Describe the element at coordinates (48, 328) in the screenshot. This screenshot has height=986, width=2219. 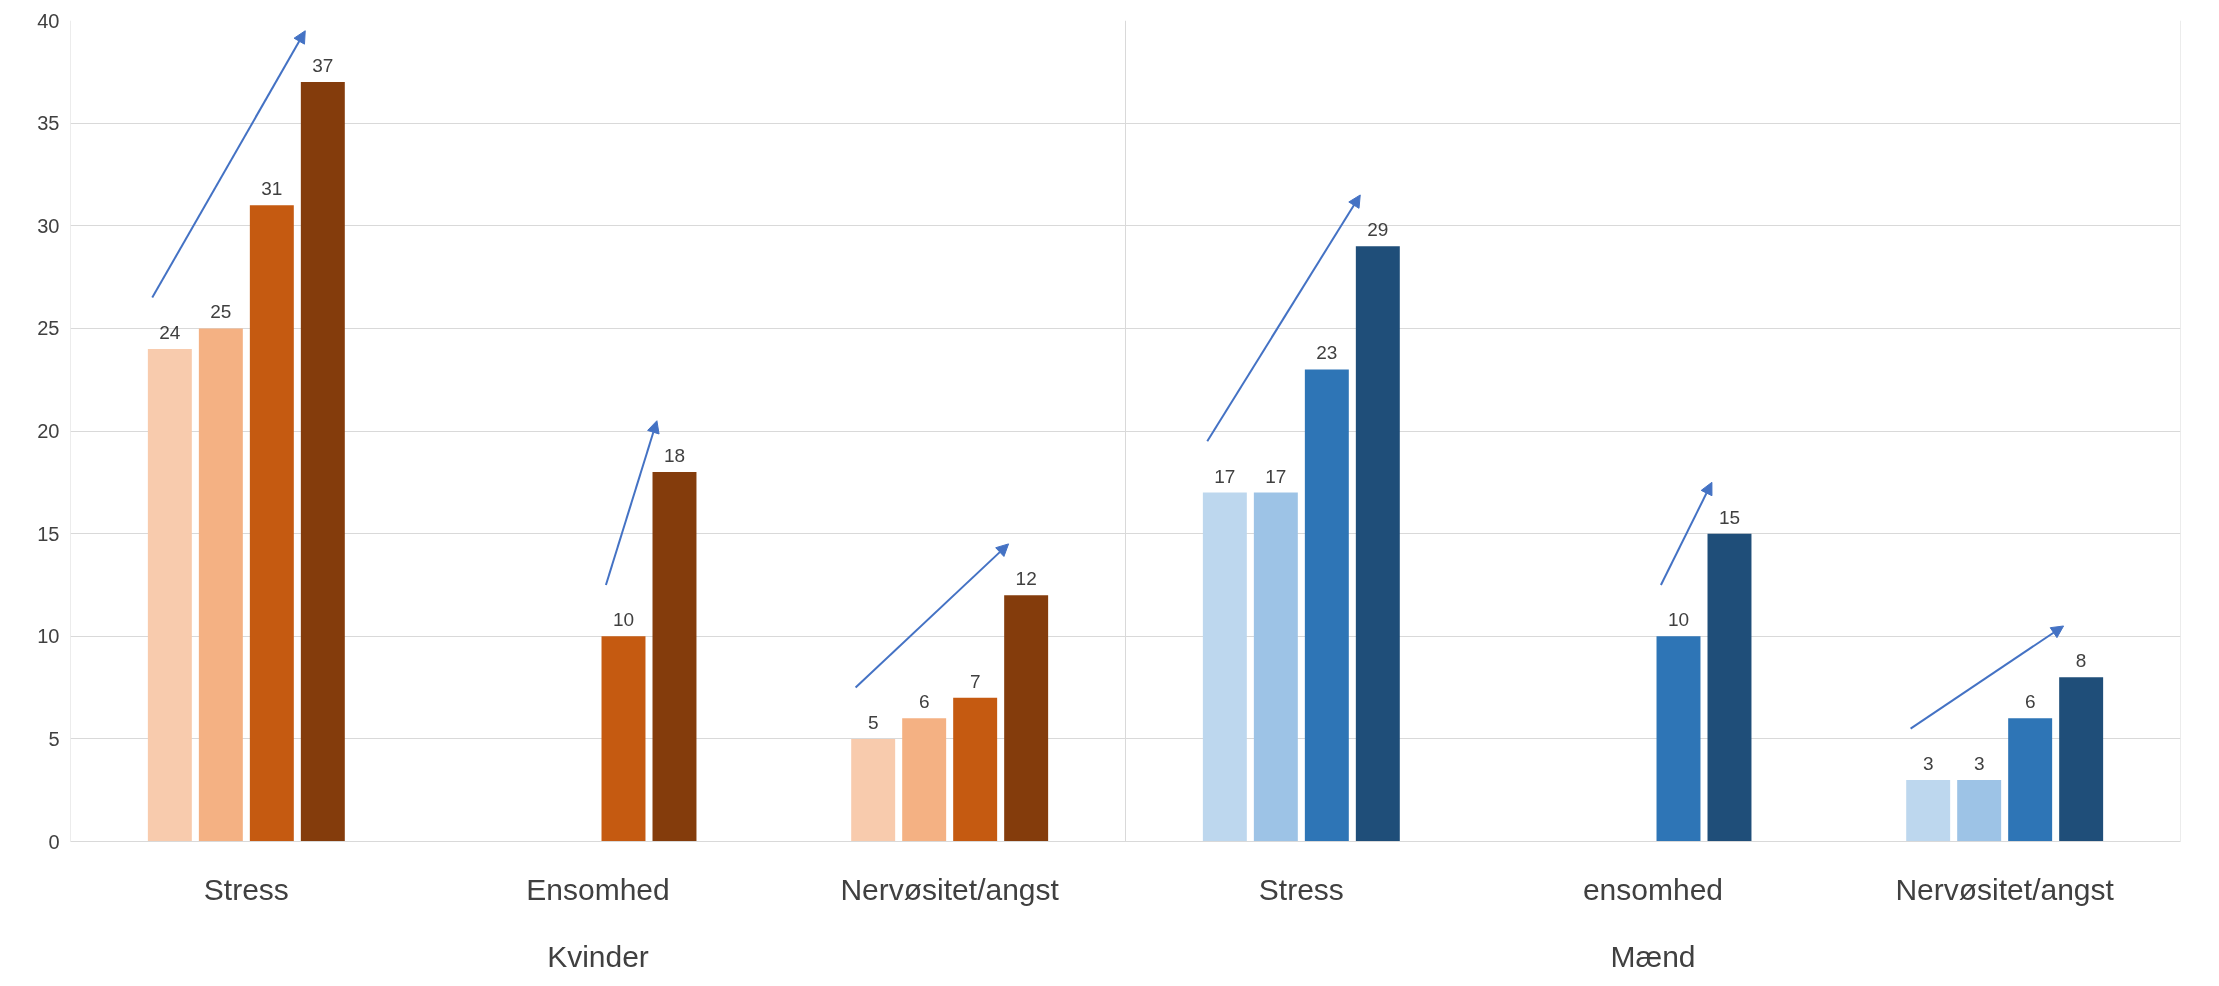
I see `y-tick-label: 25` at that location.